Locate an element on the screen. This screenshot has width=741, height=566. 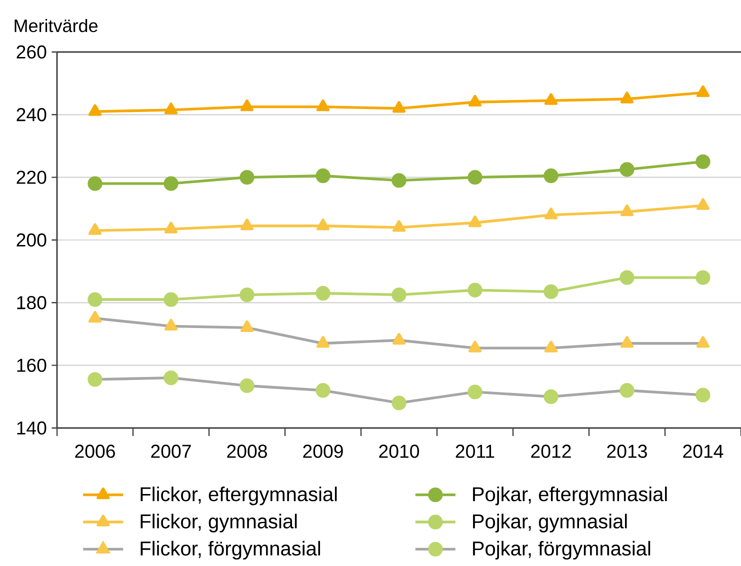
y-tick-label: 220 is located at coordinates (31, 177).